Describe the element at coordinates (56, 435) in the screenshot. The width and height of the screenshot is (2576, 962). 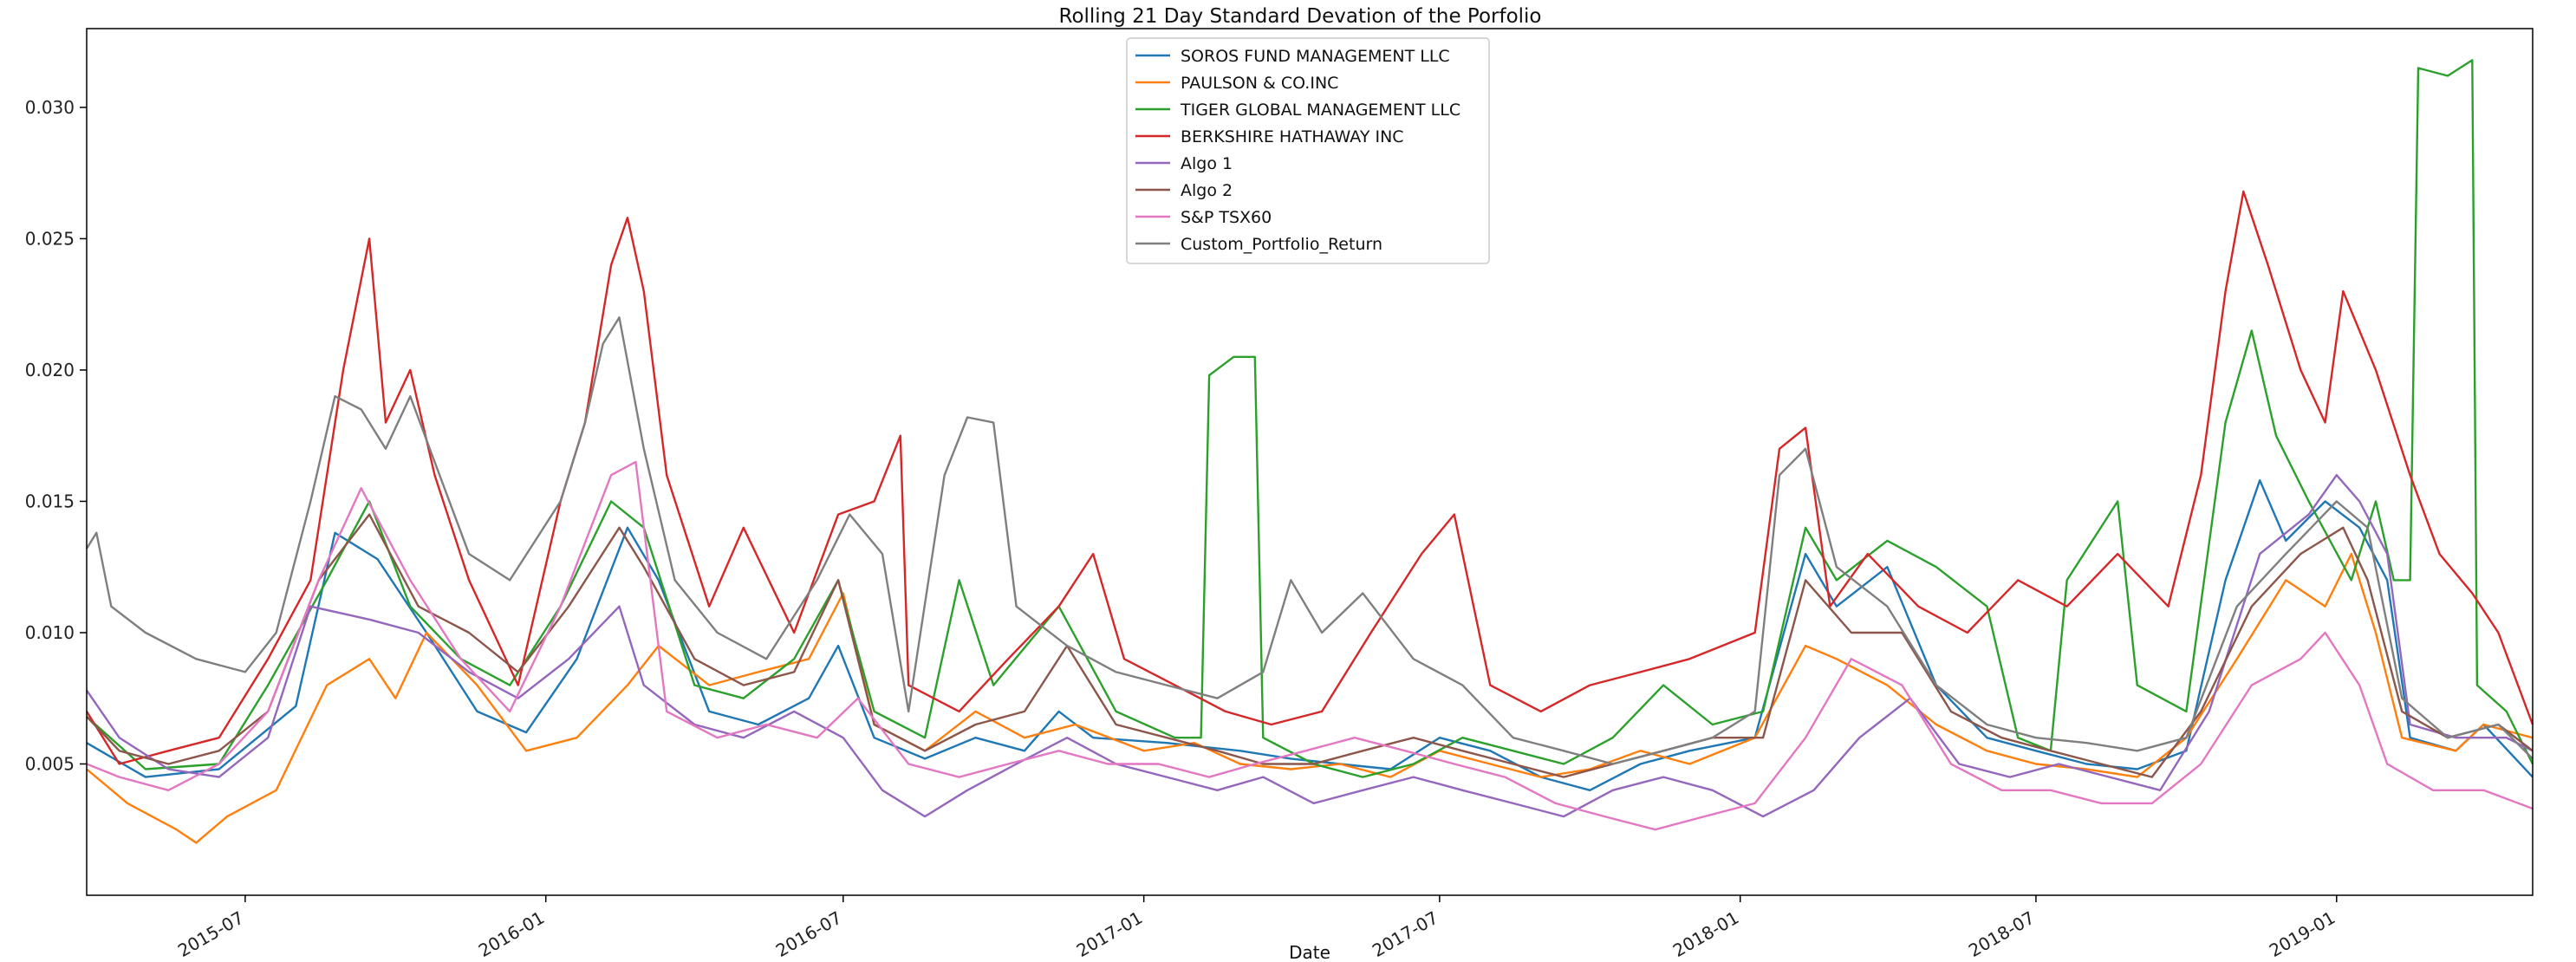
I see `y-axis: 0.005 0.010 0.015 0.020 0.025 0.030` at that location.